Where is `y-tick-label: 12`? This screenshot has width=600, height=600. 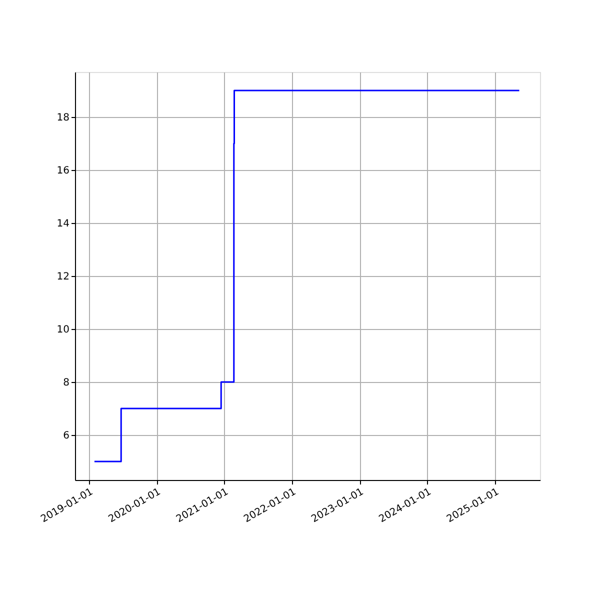 y-tick-label: 12 is located at coordinates (63, 277).